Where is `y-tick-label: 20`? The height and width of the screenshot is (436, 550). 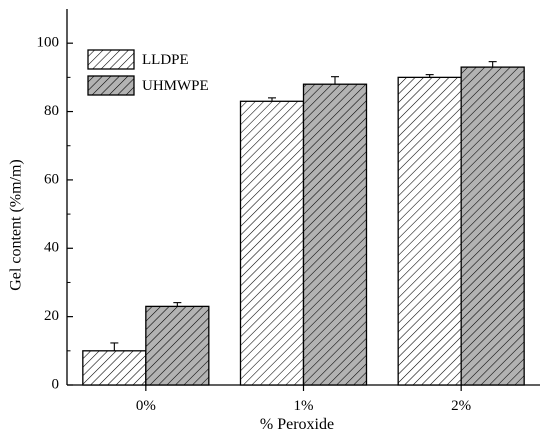
y-tick-label: 20 is located at coordinates (51, 316).